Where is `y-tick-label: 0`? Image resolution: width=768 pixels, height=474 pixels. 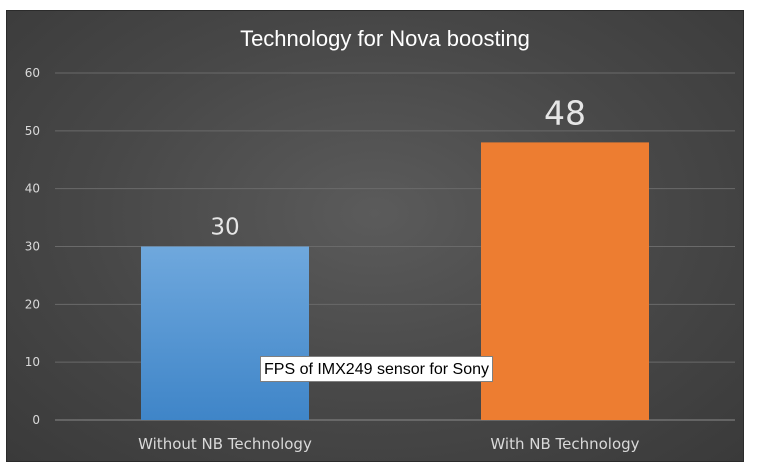
y-tick-label: 0 is located at coordinates (36, 420).